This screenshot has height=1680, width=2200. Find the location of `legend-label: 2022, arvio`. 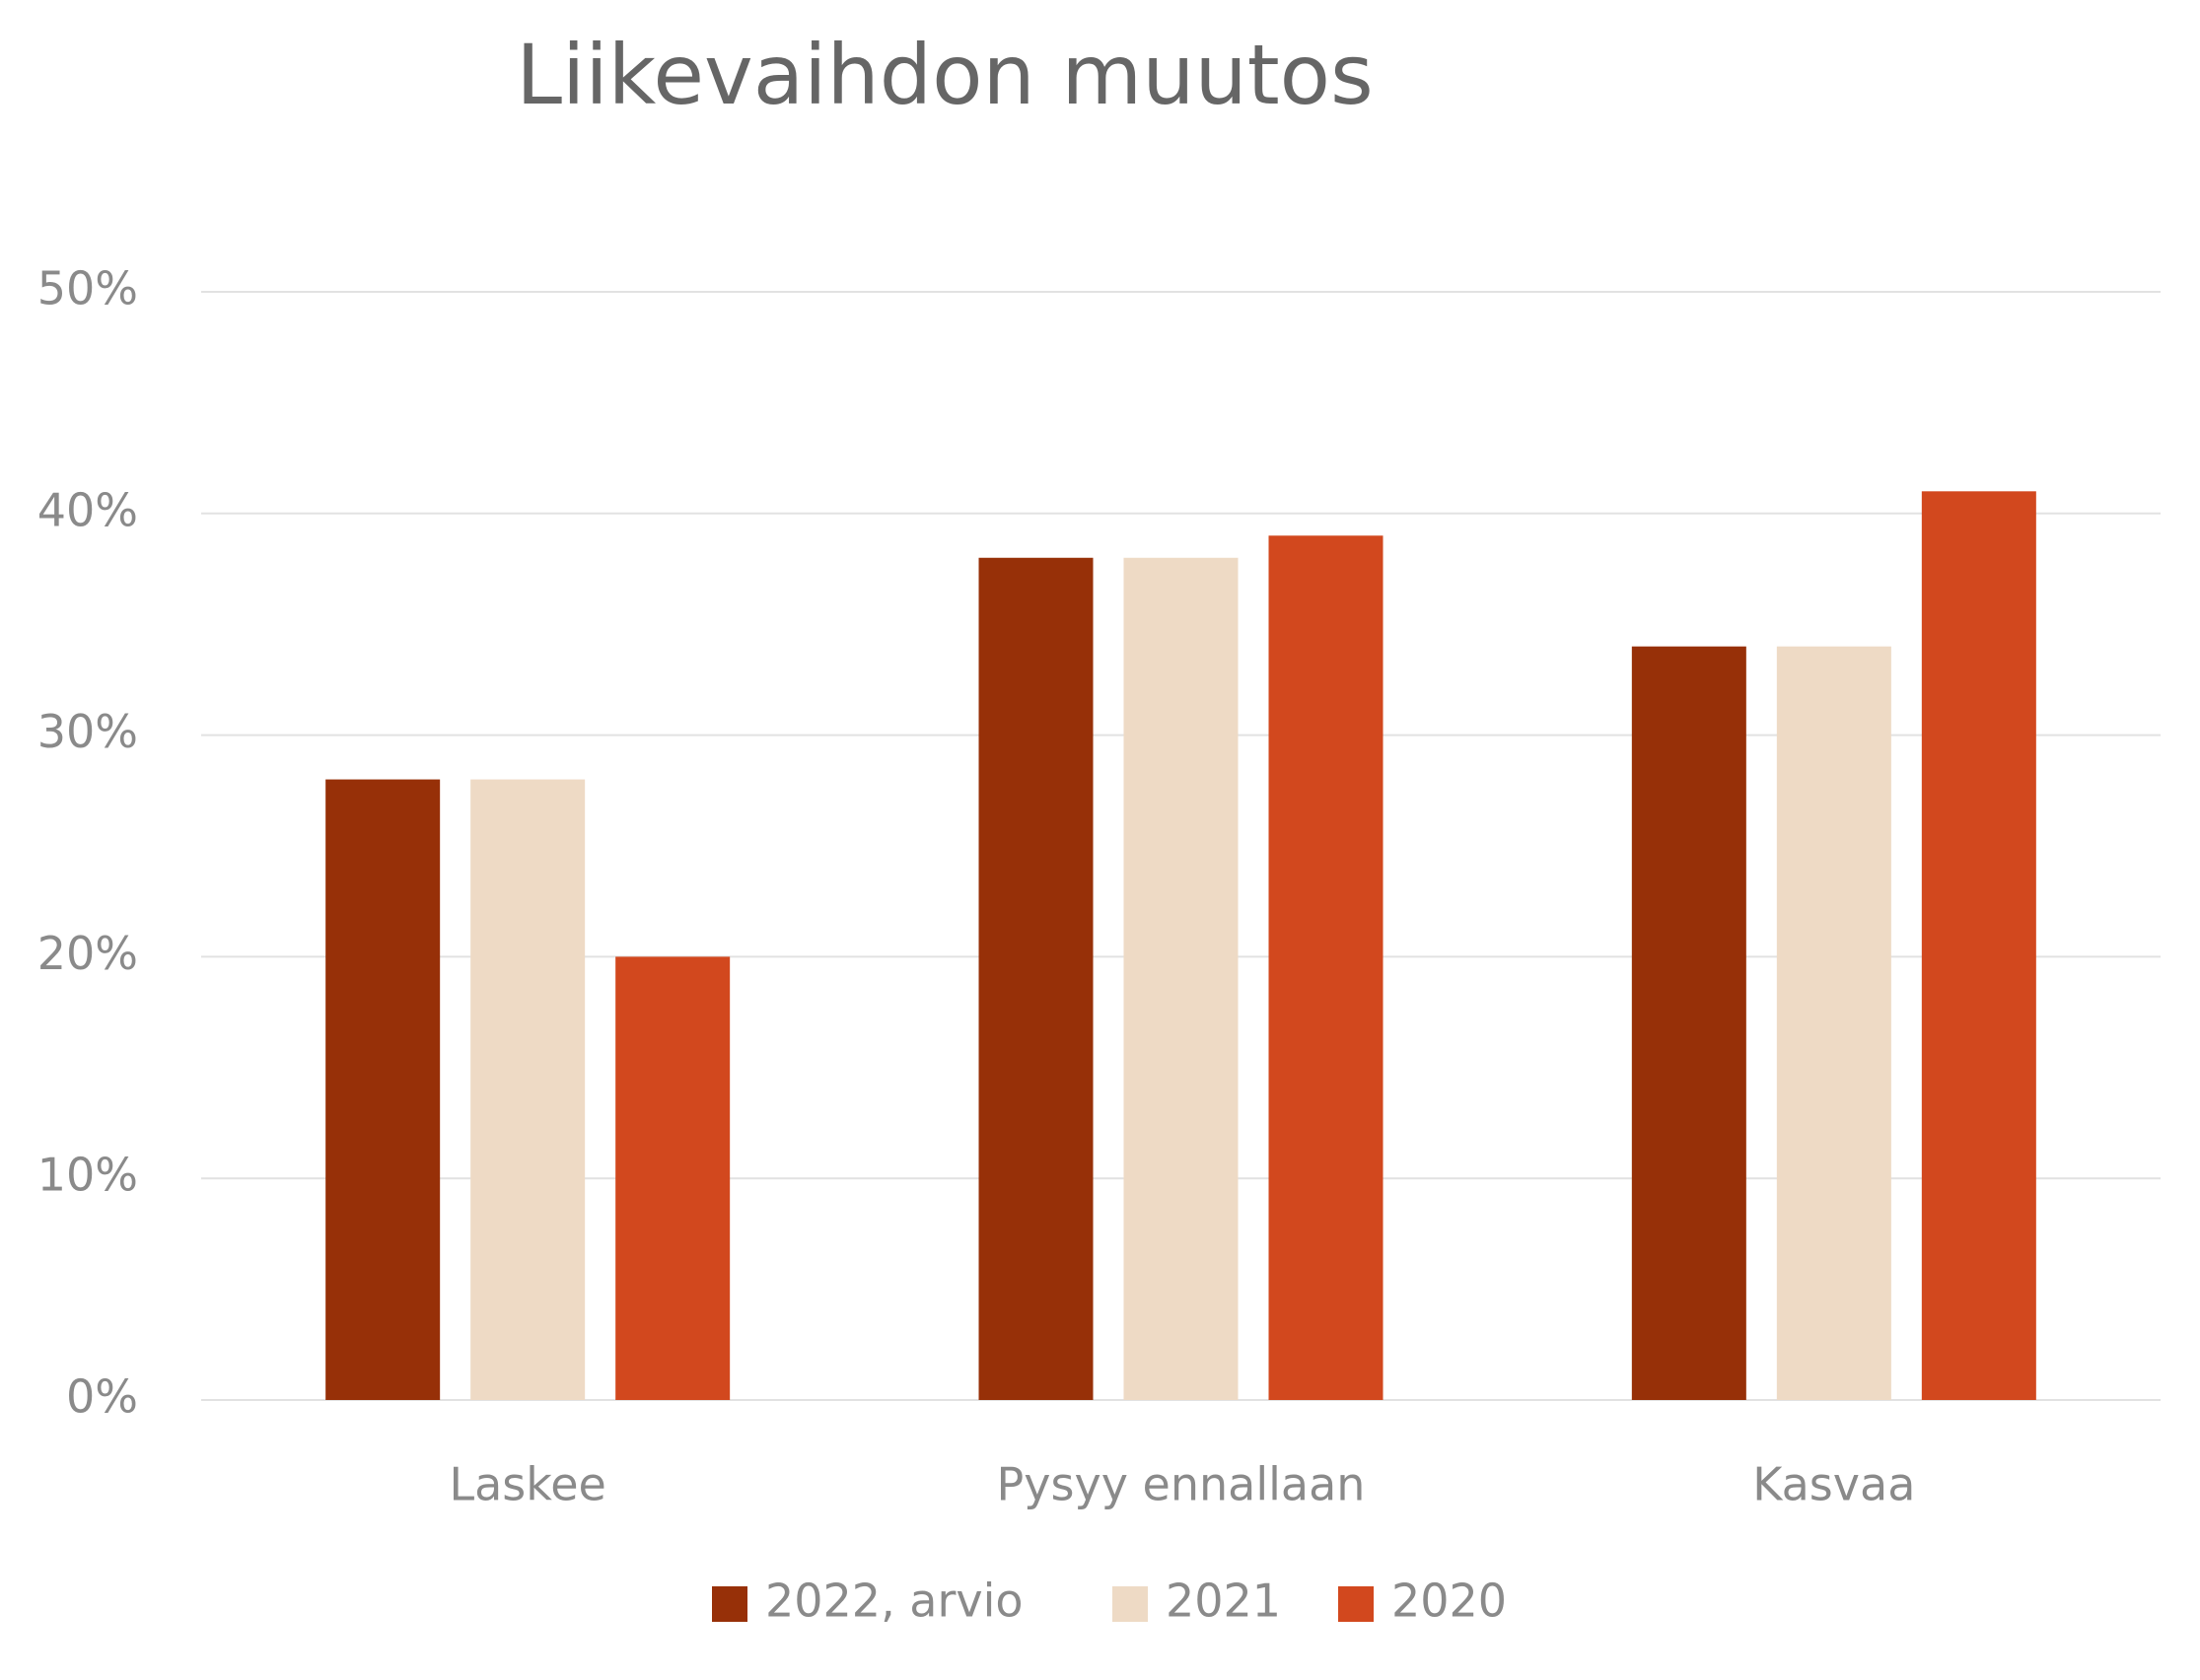

legend-label: 2022, arvio is located at coordinates (895, 1601).